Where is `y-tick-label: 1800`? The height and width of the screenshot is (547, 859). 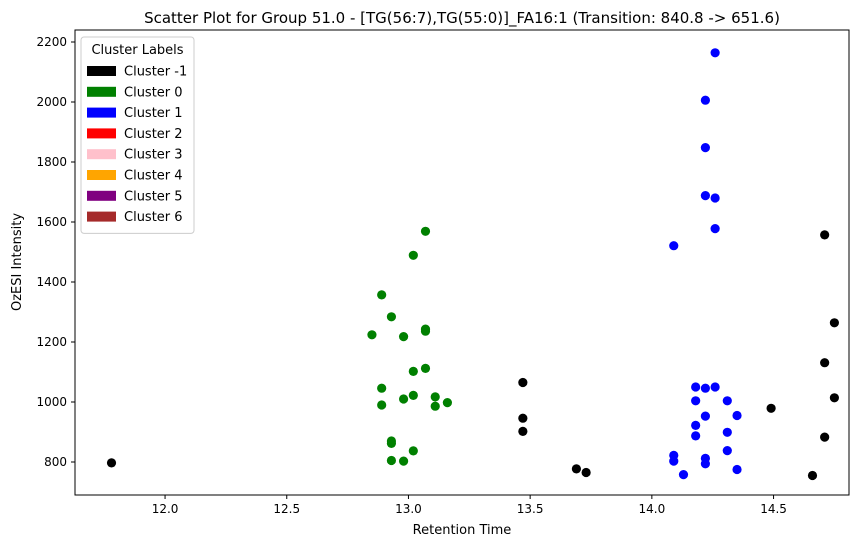
y-tick-label: 1800 is located at coordinates (51, 162).